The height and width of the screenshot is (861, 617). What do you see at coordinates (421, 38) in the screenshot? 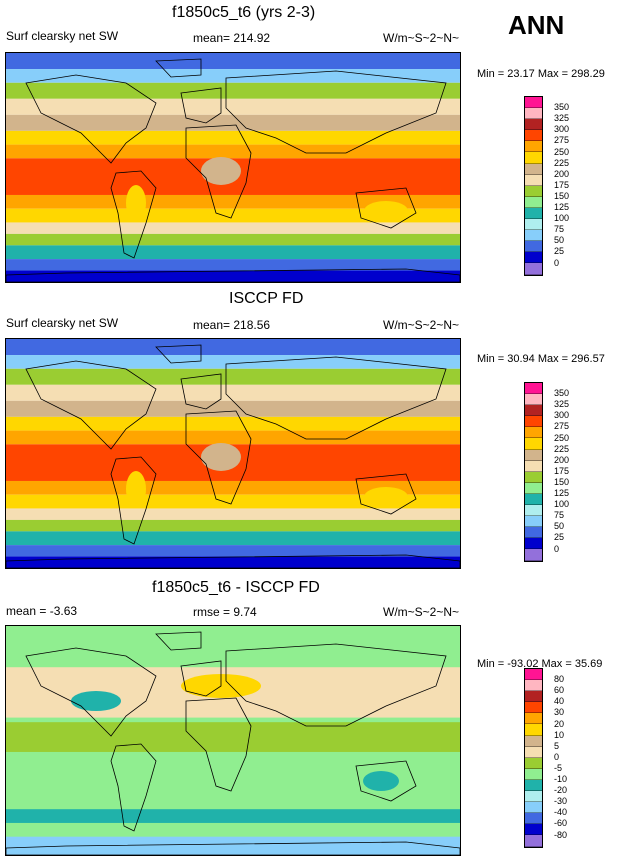
I see `panel1-units: W/m~S~2~N~` at bounding box center [421, 38].